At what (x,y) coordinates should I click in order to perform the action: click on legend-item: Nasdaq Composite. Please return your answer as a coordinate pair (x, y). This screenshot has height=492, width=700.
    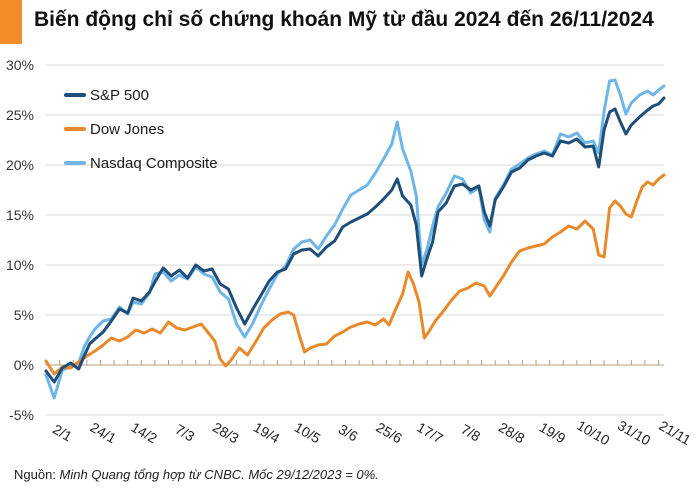
    Looking at the image, I should click on (141, 163).